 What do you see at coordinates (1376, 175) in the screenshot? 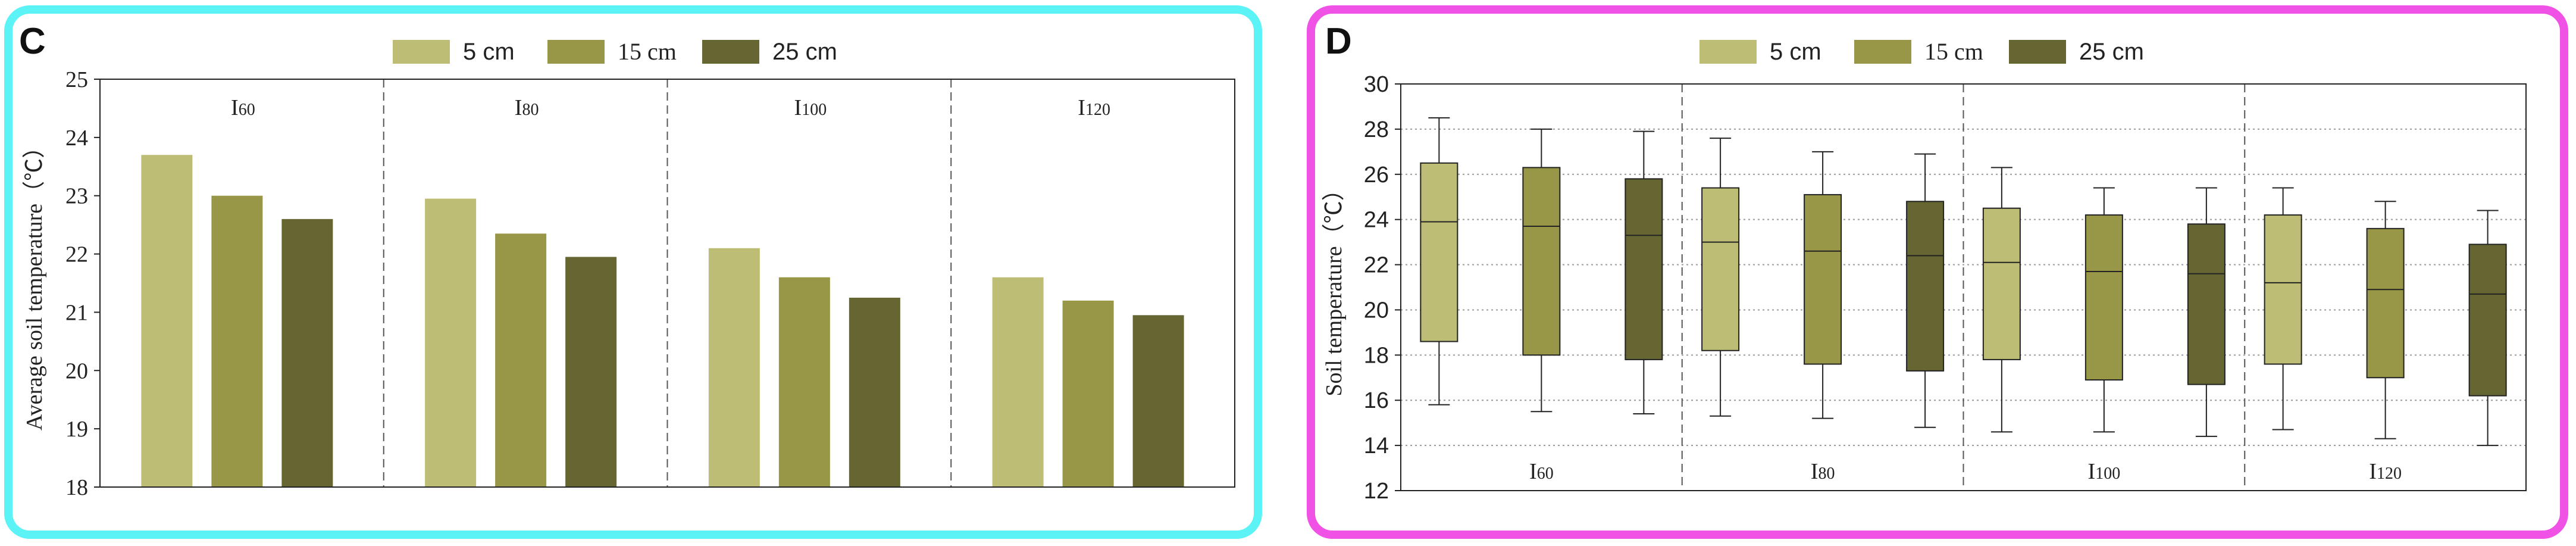
I see `y-tick-label: 26` at bounding box center [1376, 175].